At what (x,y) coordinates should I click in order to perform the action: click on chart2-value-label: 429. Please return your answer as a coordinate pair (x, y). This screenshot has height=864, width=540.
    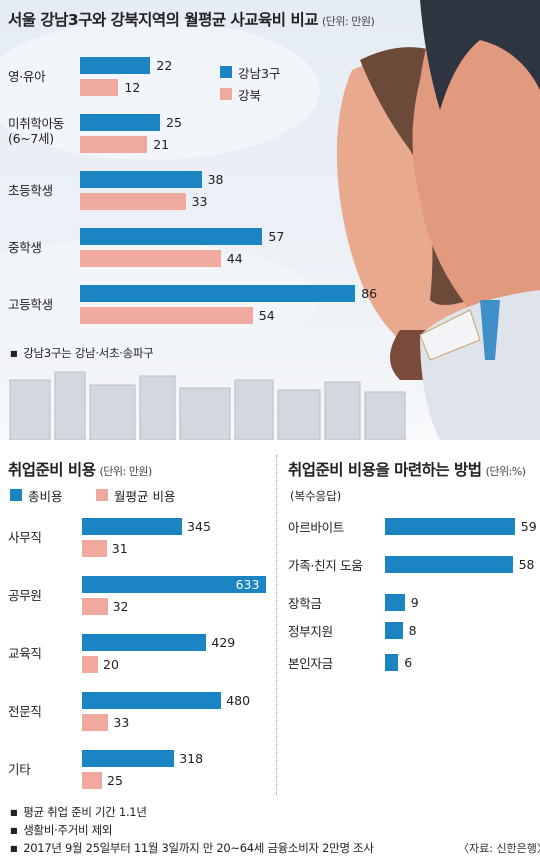
    Looking at the image, I should click on (223, 642).